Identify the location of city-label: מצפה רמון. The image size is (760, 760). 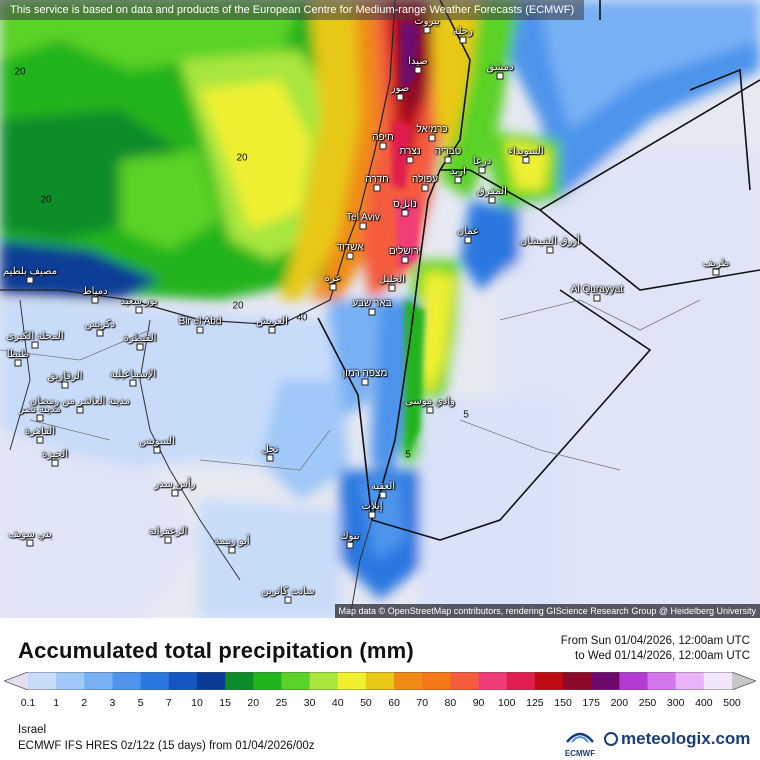
(365, 373).